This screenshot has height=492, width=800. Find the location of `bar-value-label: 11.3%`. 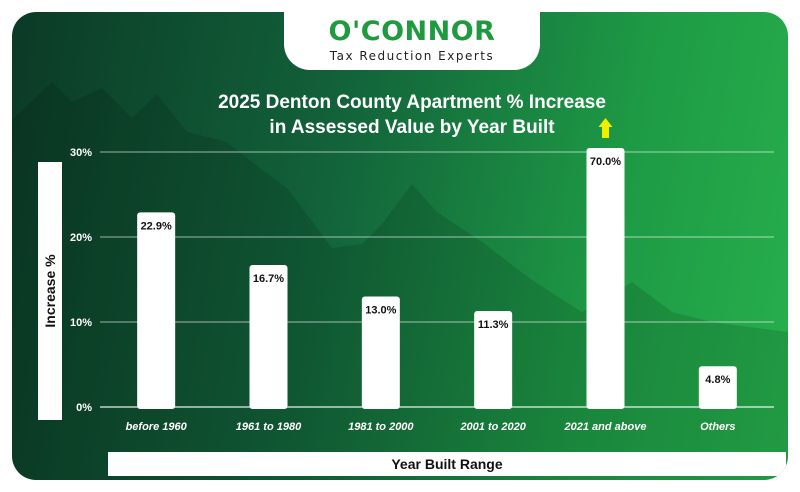

bar-value-label: 11.3% is located at coordinates (493, 325).